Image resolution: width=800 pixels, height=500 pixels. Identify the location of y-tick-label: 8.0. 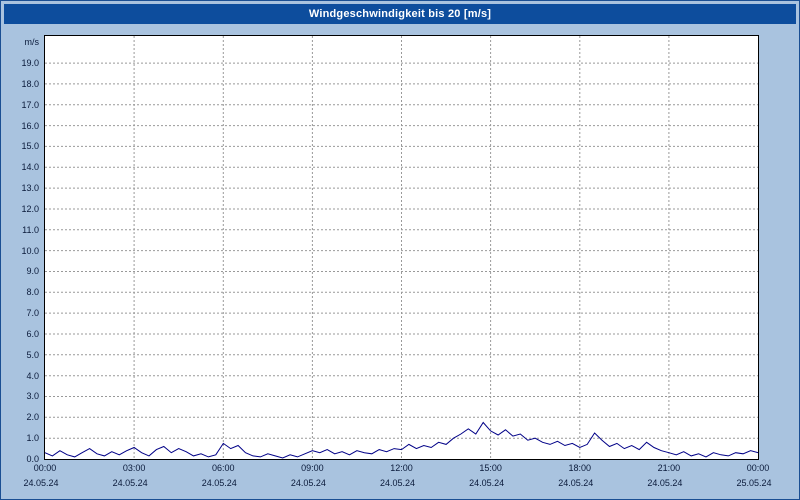
(32, 292).